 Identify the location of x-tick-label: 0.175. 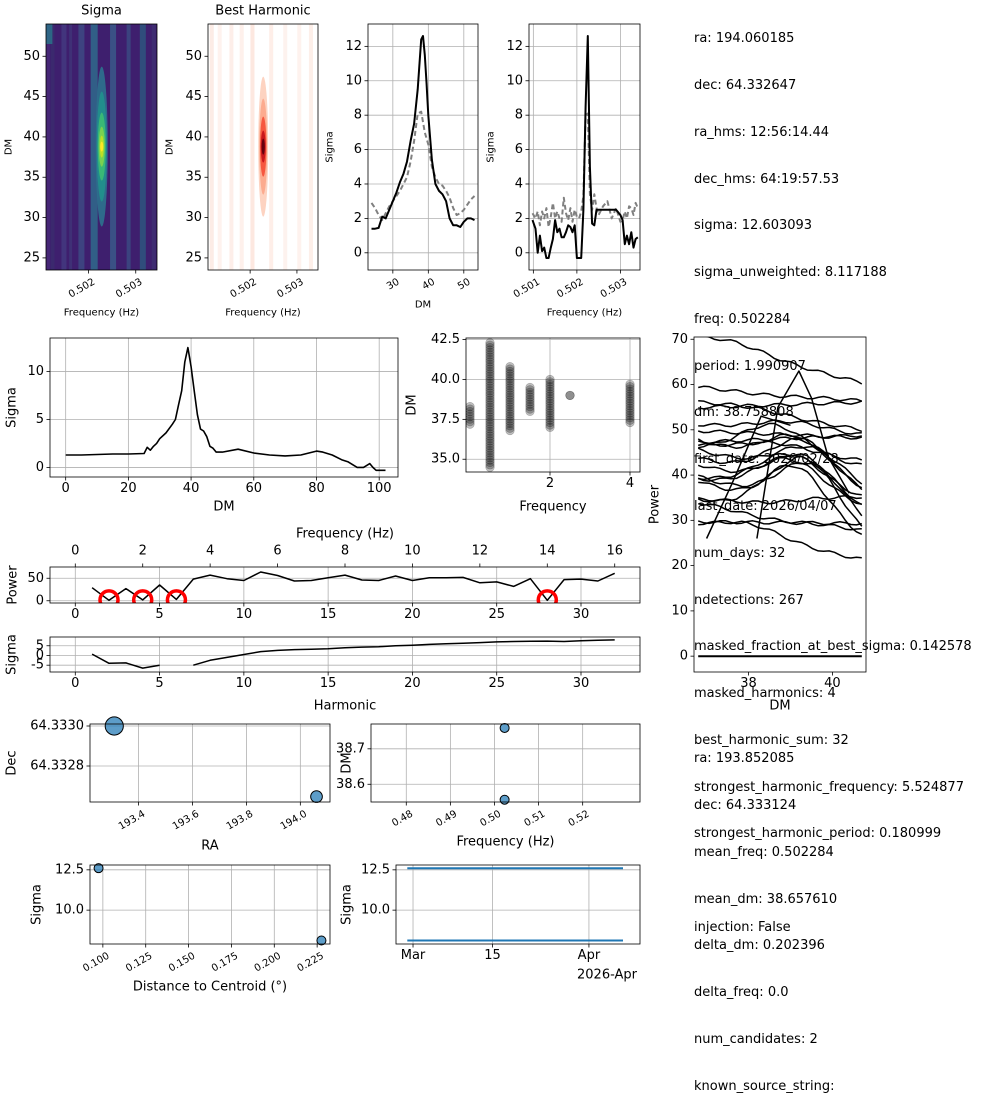
(225, 963).